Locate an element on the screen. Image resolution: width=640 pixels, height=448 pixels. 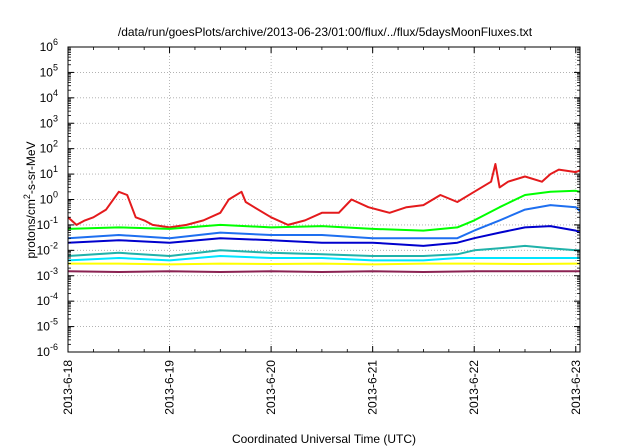
y-tick-label: 10⁻⁶ is located at coordinates (47, 350).